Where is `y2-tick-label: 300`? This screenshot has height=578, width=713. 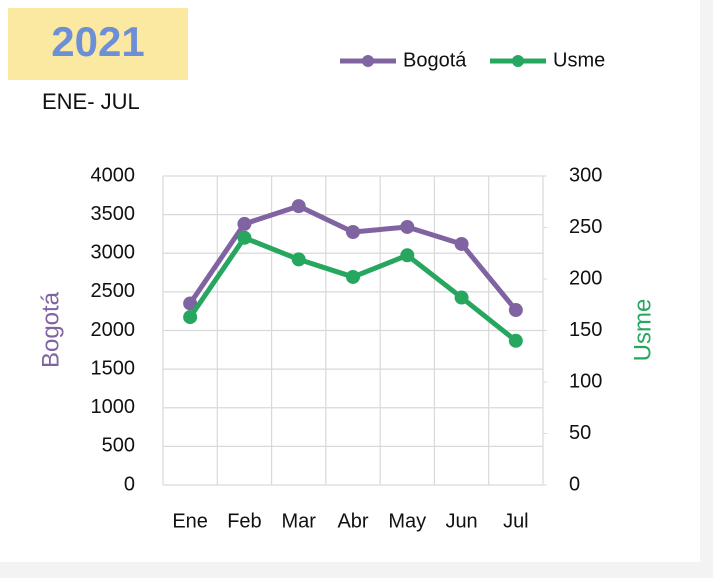 y2-tick-label: 300 is located at coordinates (585, 175).